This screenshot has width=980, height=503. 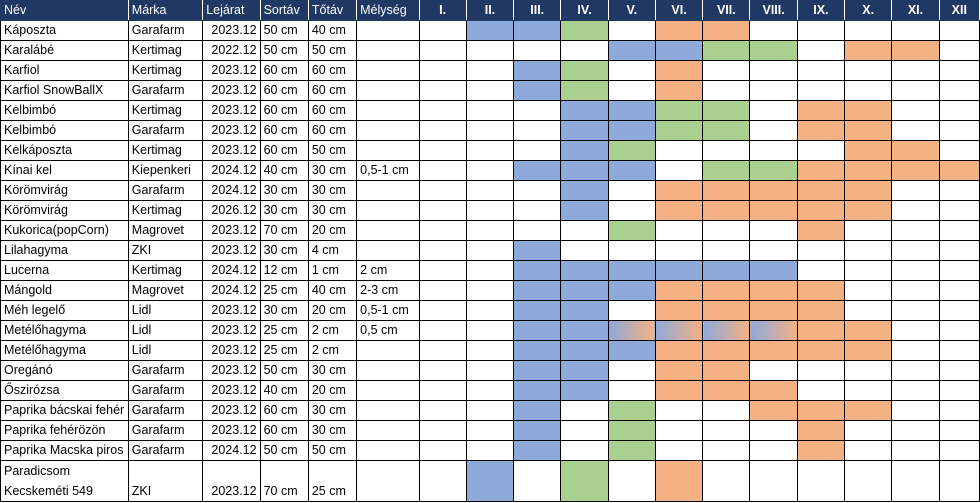 I want to click on cell-marka: Kiepenkeri, so click(x=165, y=170).